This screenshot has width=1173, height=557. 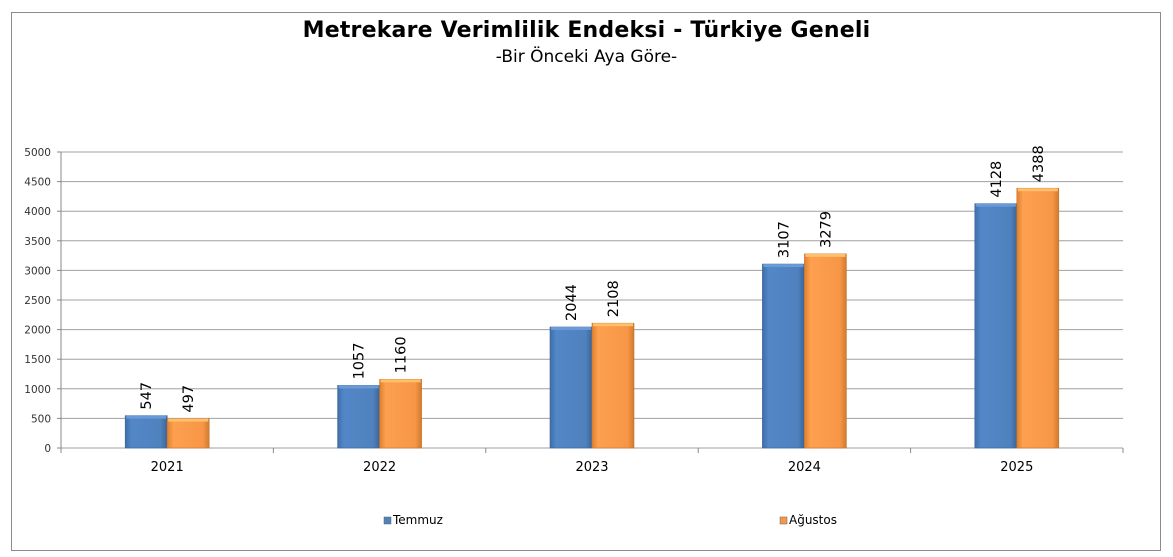 What do you see at coordinates (37, 242) in the screenshot?
I see `y-tick-label: 3500` at bounding box center [37, 242].